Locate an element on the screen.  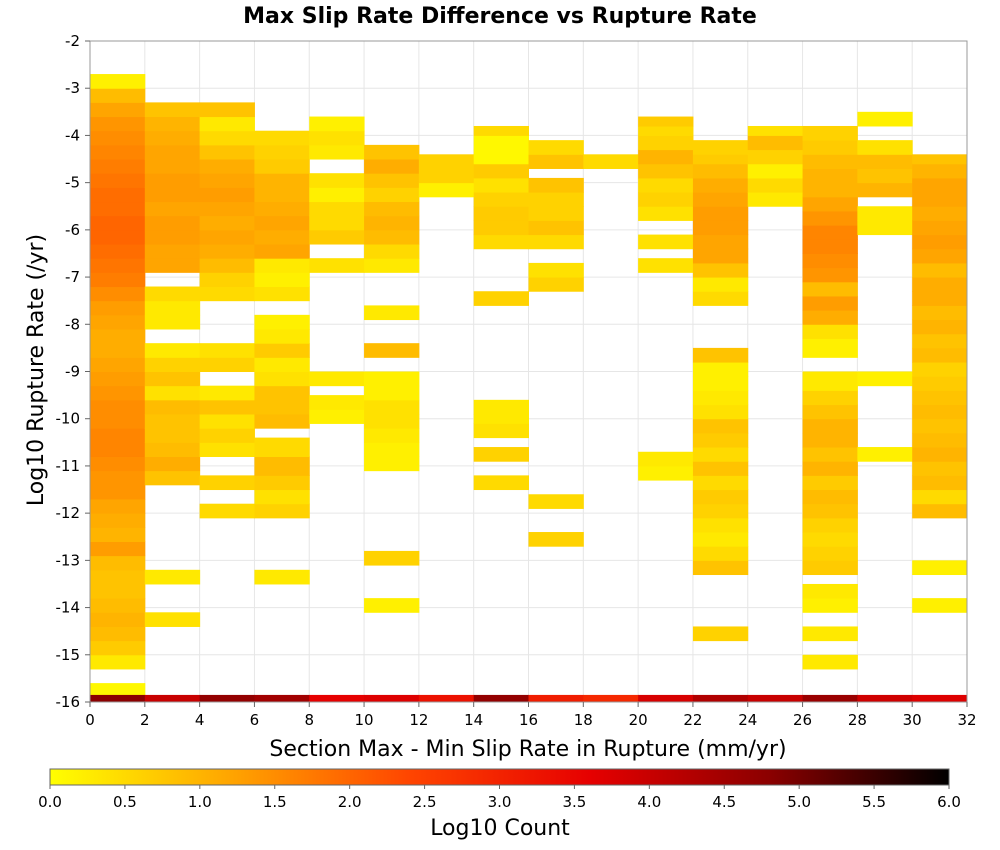
y-tick-label: -7 is located at coordinates (72, 277).